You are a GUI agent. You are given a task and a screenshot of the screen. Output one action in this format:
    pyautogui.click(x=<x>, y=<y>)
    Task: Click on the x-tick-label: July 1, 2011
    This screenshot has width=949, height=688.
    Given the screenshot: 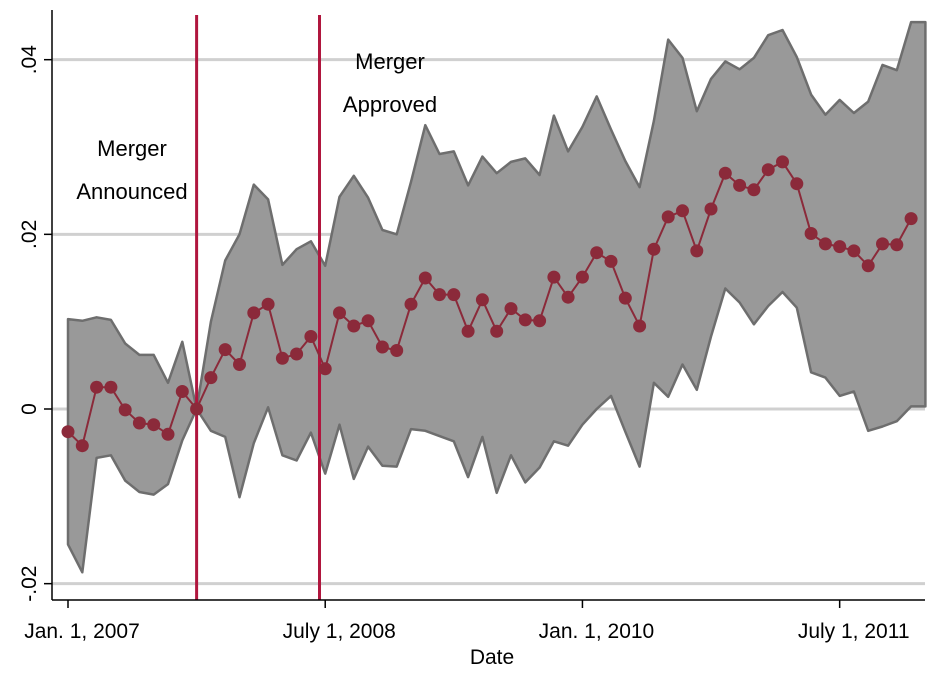 What is the action you would take?
    pyautogui.click(x=854, y=631)
    